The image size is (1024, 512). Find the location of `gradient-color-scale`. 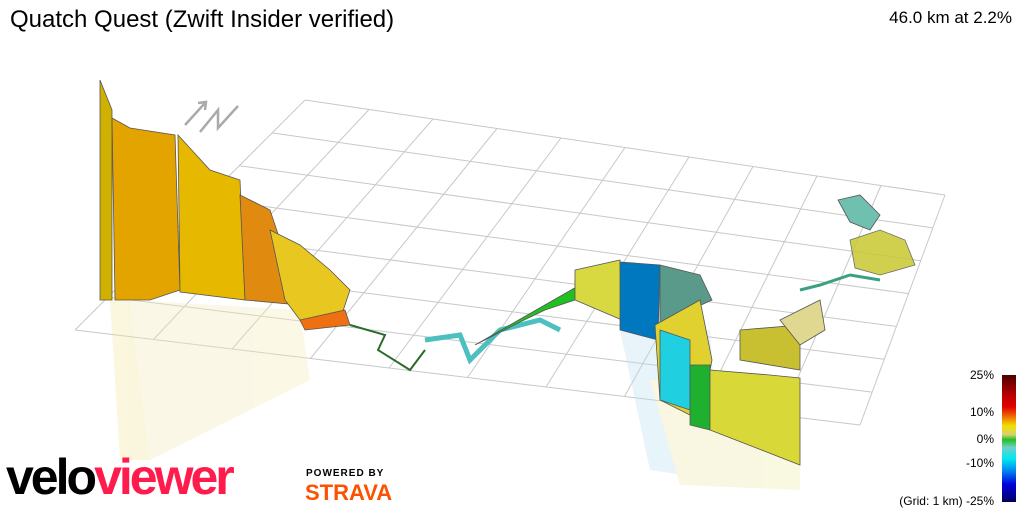

gradient-color-scale is located at coordinates (1009, 438).